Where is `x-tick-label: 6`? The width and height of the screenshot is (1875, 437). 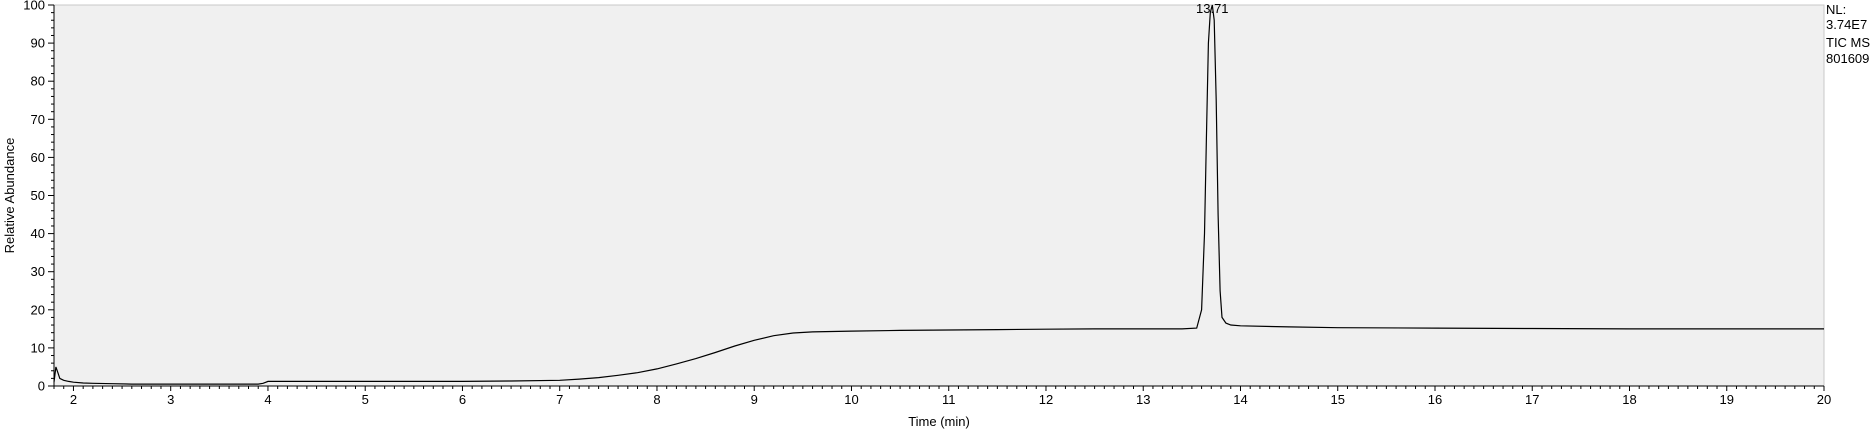 x-tick-label: 6 is located at coordinates (462, 399).